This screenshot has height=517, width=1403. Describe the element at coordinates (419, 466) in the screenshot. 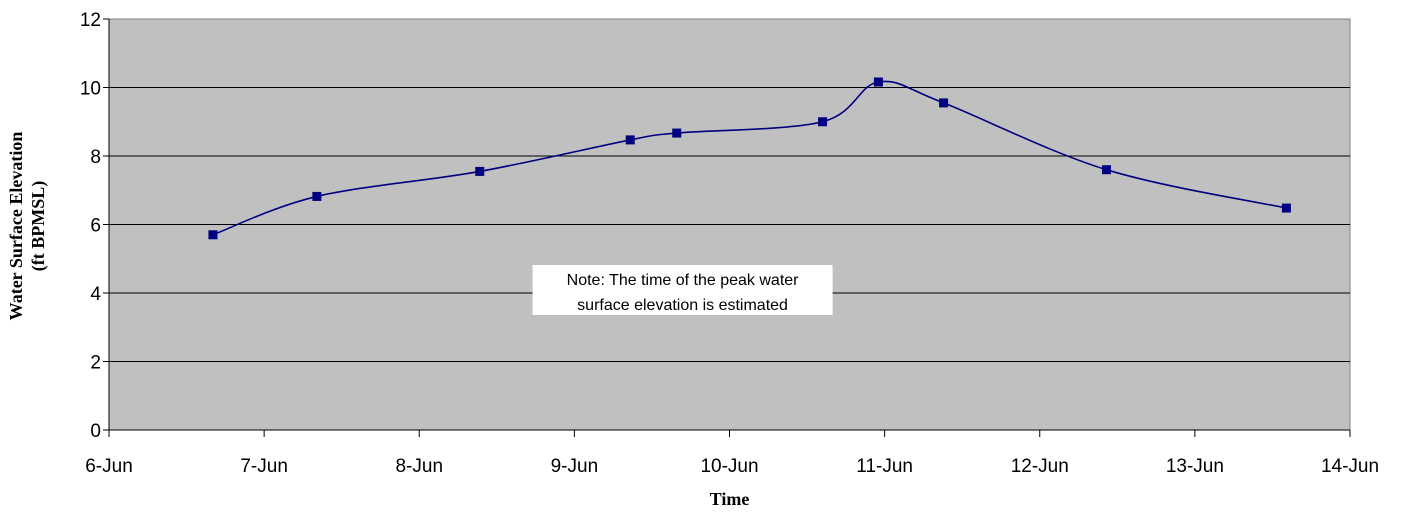

I see `x-tick-label: 8-Jun` at that location.